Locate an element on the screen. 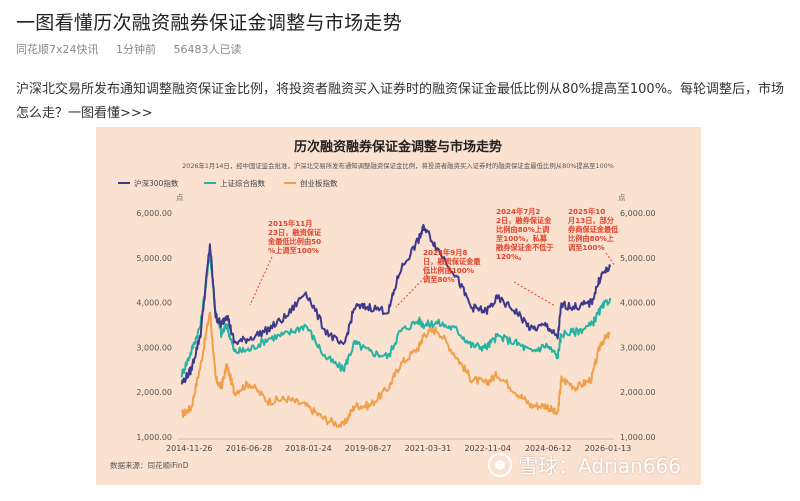 This screenshot has width=800, height=501. legend-label-2: 创业板指数 is located at coordinates (319, 183).